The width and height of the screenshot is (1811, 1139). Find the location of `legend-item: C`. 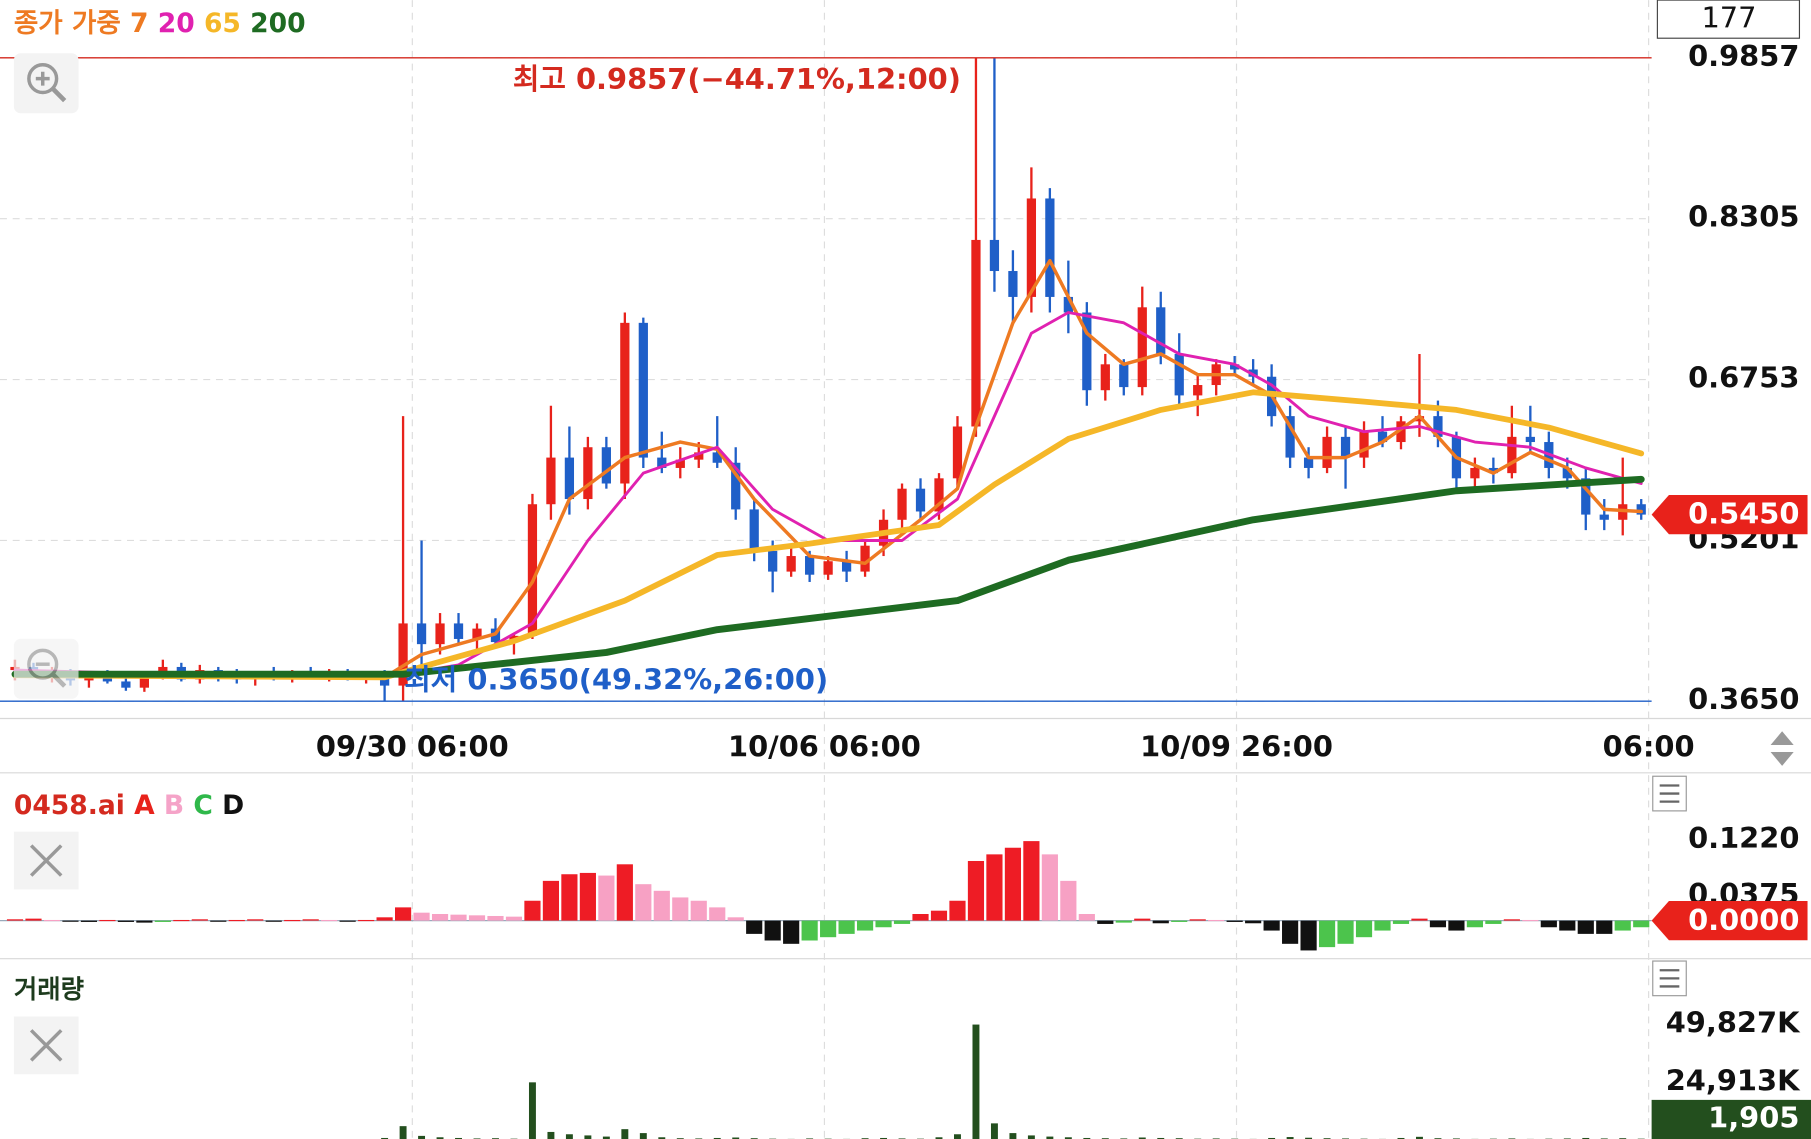

legend-item: C is located at coordinates (202, 805).